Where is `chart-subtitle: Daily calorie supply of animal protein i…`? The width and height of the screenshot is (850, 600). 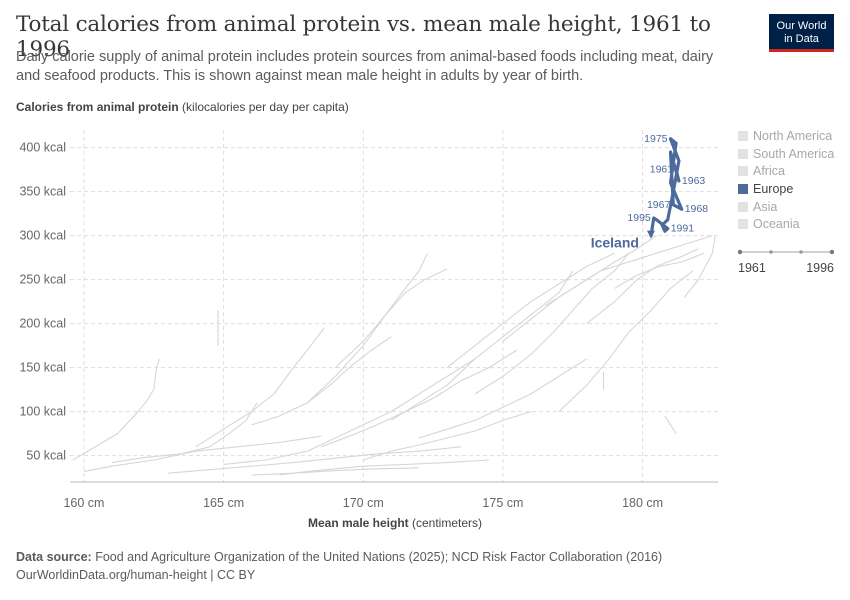 chart-subtitle: Daily calorie supply of animal protein i… is located at coordinates (365, 66).